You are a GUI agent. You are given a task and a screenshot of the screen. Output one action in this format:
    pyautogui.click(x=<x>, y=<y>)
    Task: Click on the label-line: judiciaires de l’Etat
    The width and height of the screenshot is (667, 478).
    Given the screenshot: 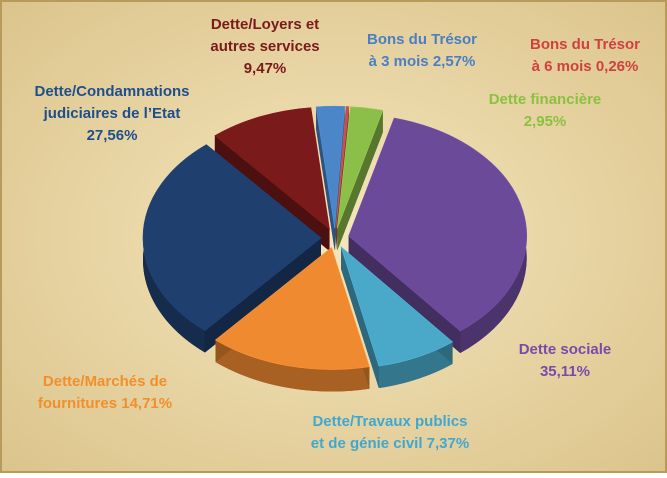 What is the action you would take?
    pyautogui.click(x=112, y=113)
    